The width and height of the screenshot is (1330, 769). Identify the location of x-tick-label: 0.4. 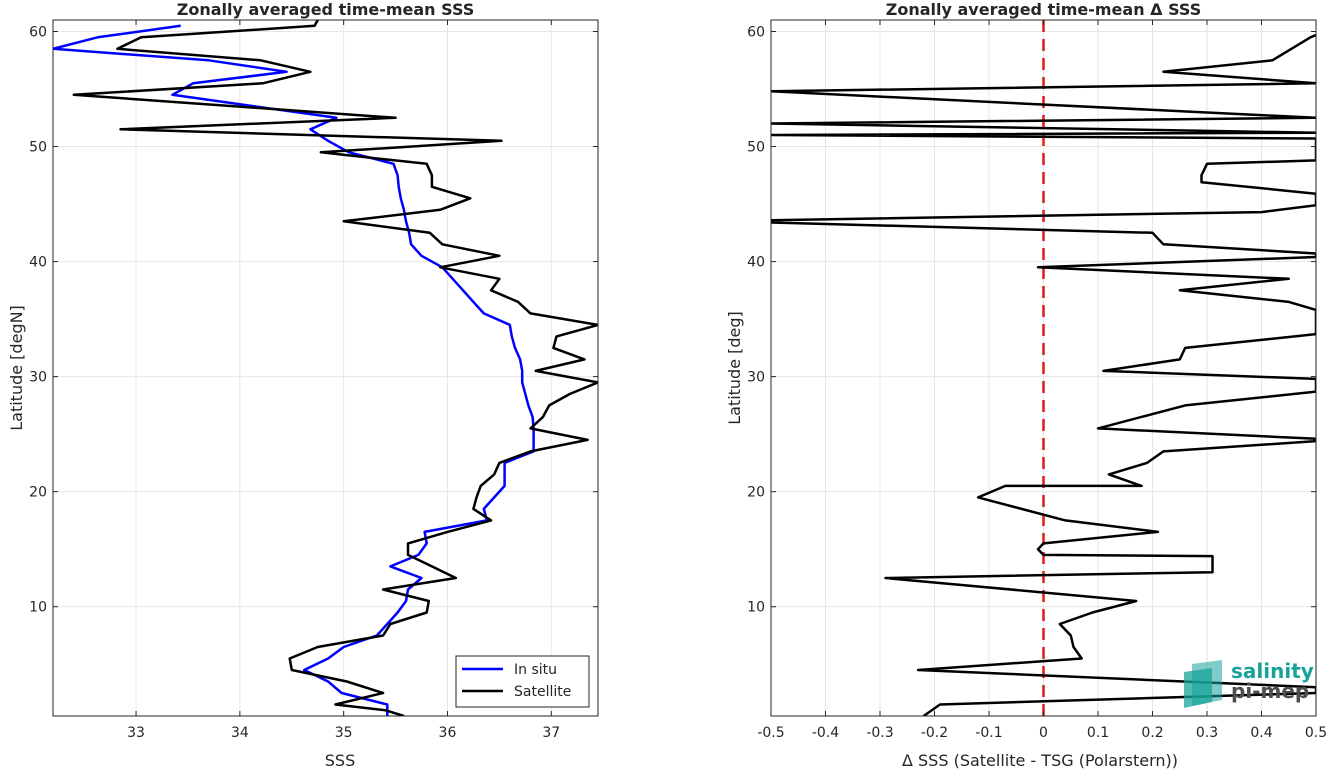
(1261, 733).